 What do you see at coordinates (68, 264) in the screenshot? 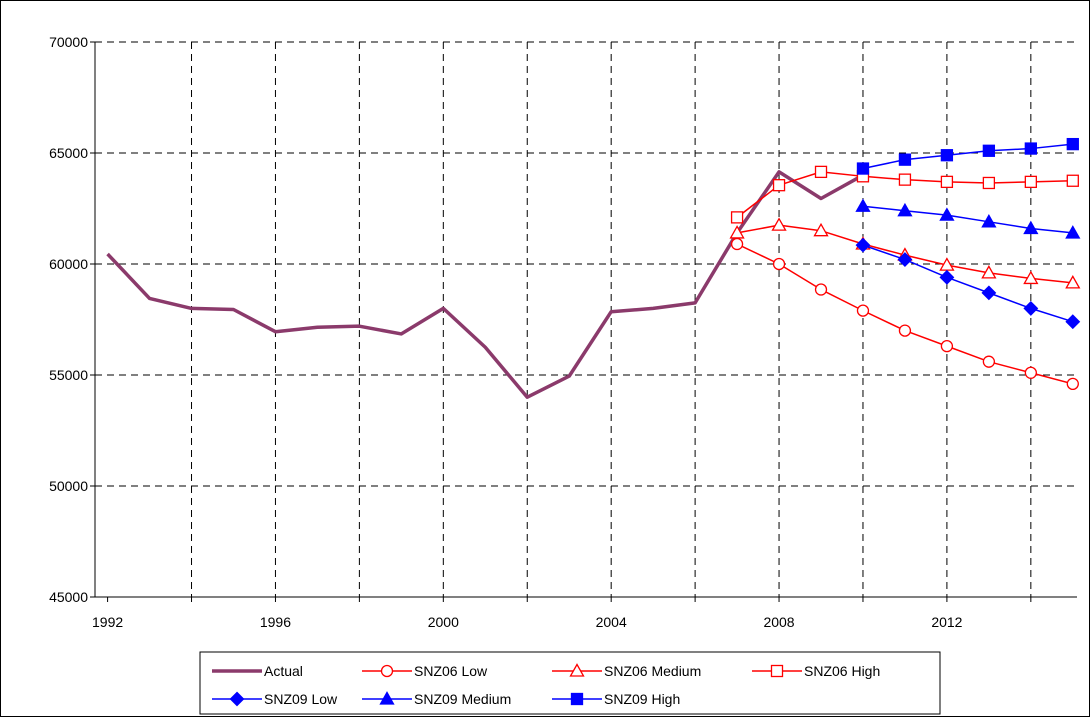
I see `y-tick-label: 60000` at bounding box center [68, 264].